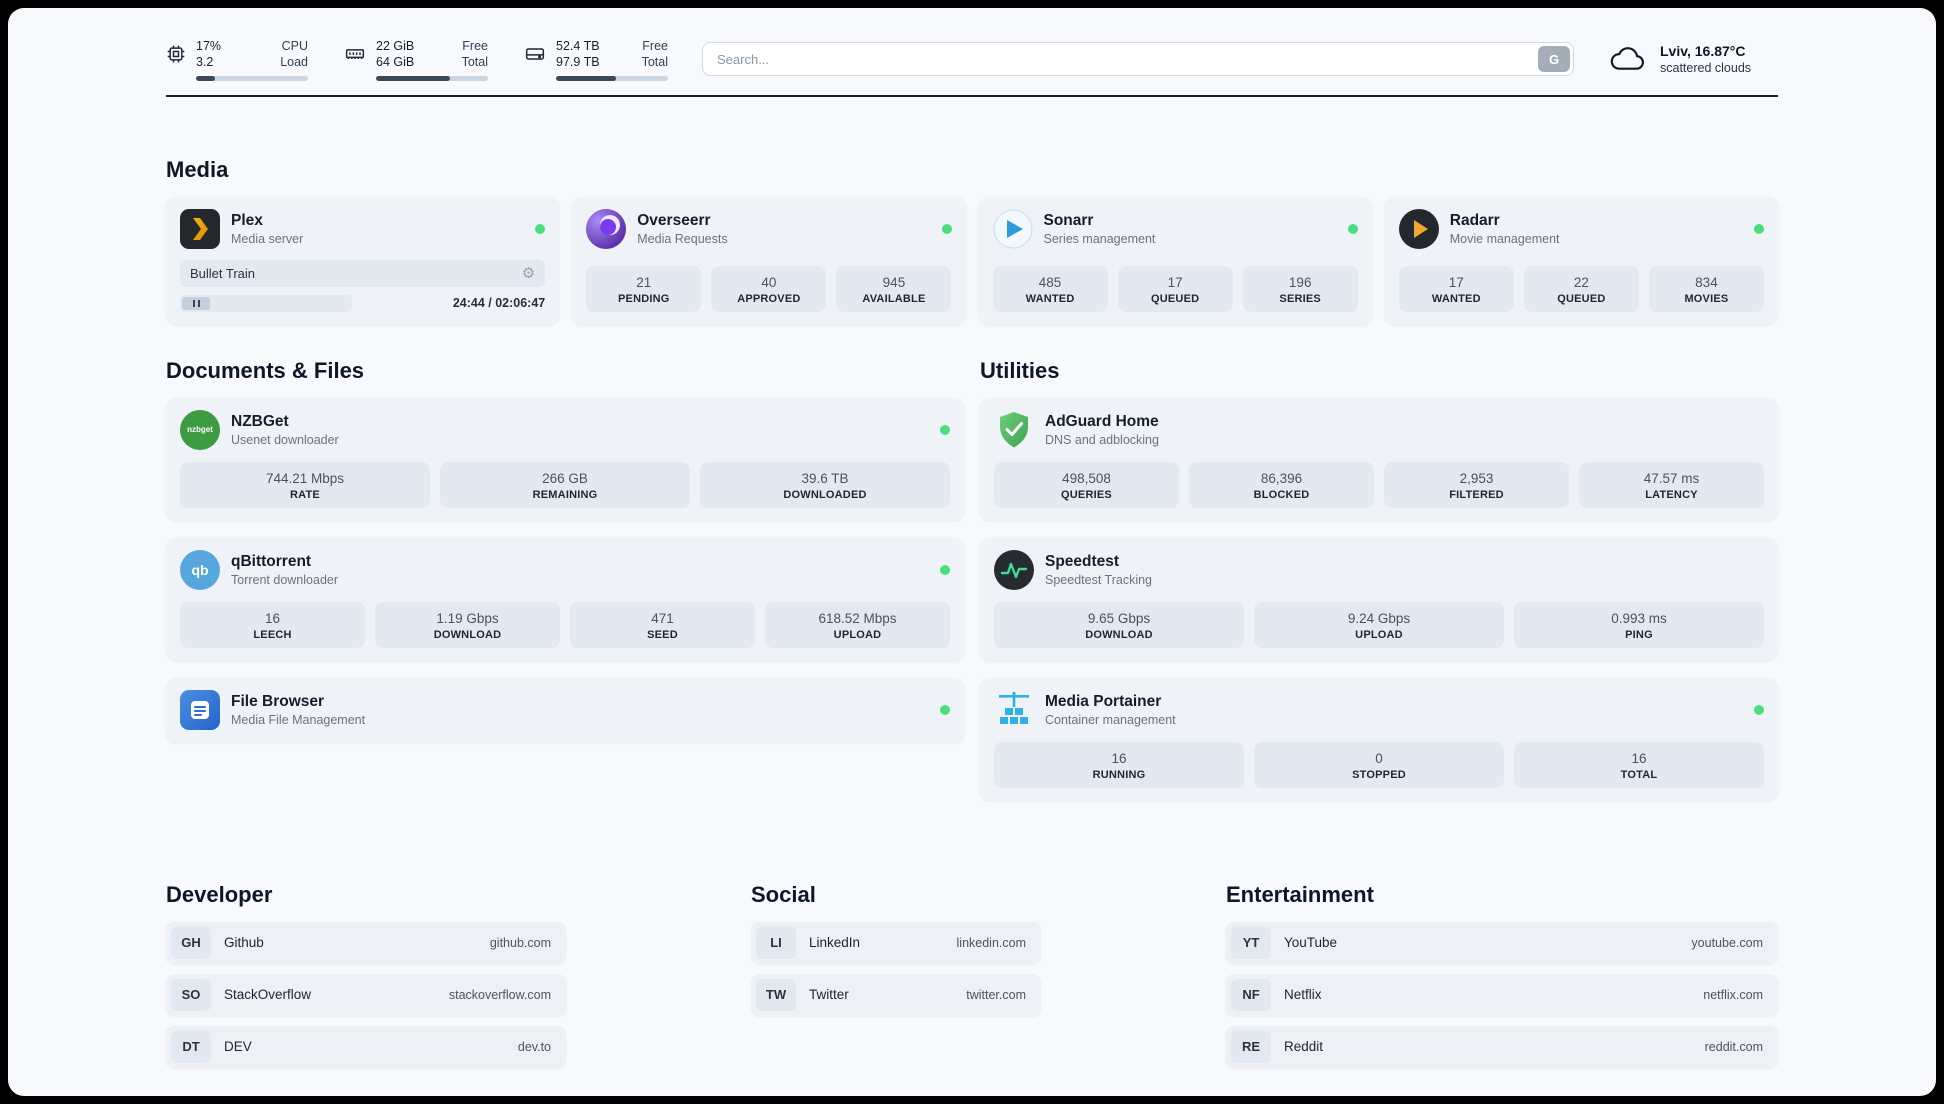  Describe the element at coordinates (565, 709) in the screenshot. I see `app-card-filebrowser: File Browser Media File Management` at that location.